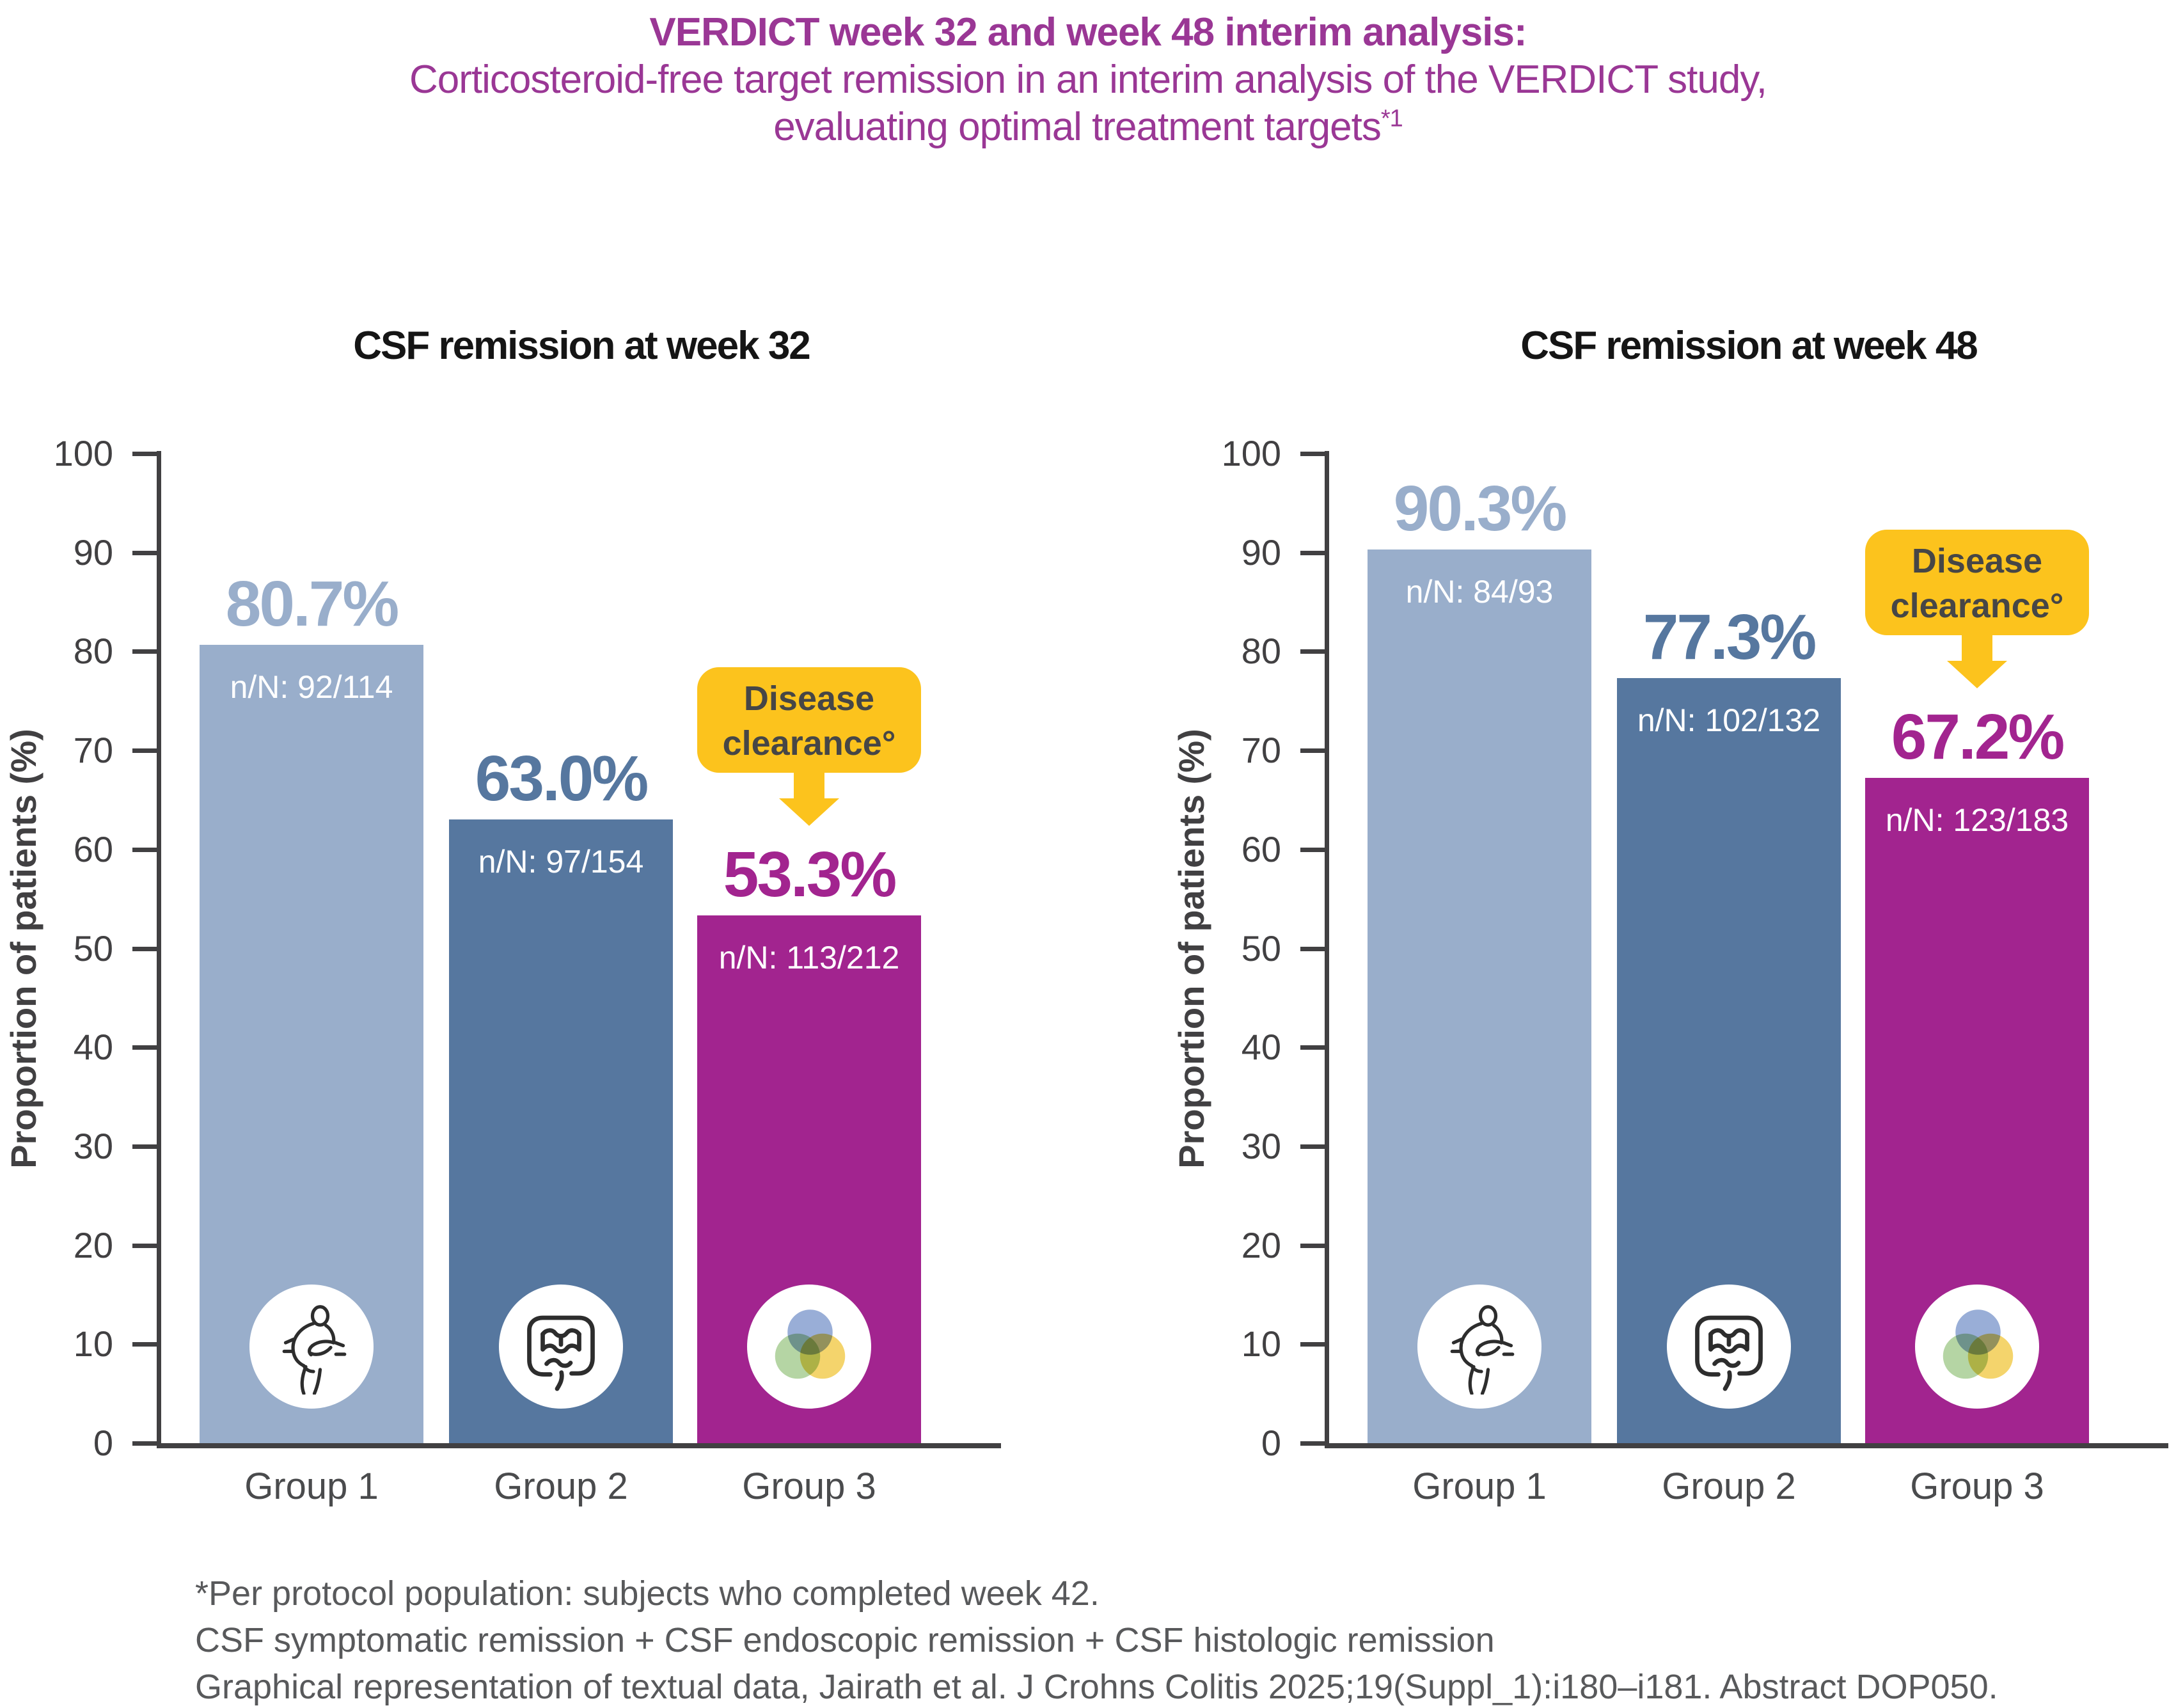 The width and height of the screenshot is (2176, 1708). What do you see at coordinates (1729, 720) in the screenshot?
I see `bar-nn-label: n/N: 102/132` at bounding box center [1729, 720].